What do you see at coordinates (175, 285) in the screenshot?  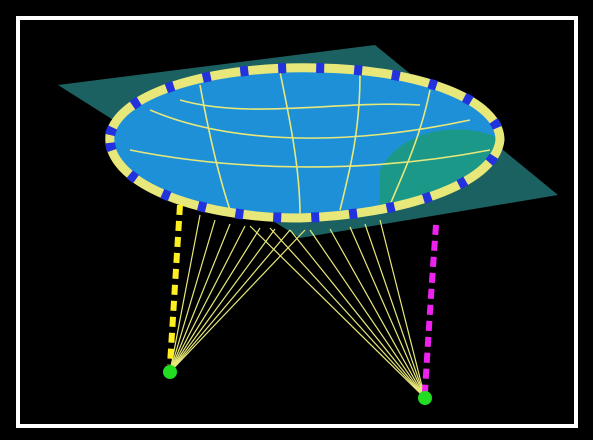 I see `left-post` at bounding box center [175, 285].